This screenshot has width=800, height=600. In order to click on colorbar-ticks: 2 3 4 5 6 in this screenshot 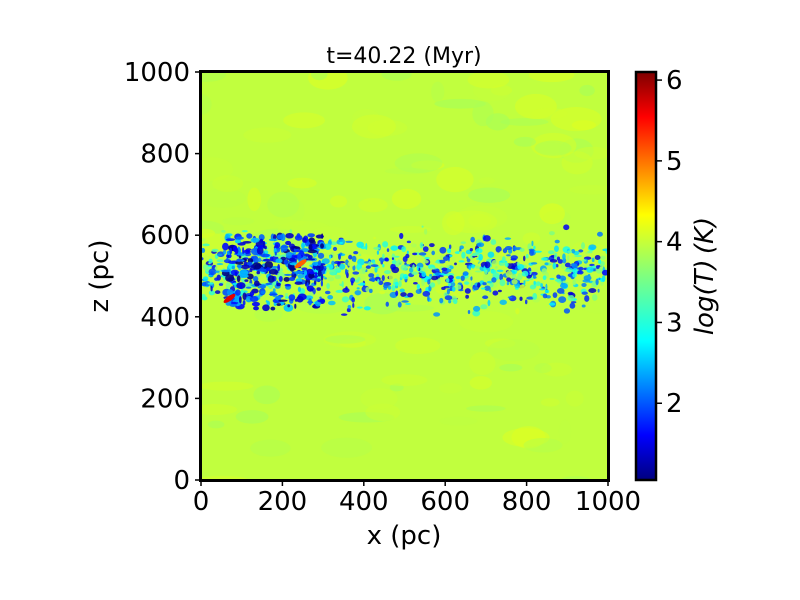, I will do `click(669, 242)`.